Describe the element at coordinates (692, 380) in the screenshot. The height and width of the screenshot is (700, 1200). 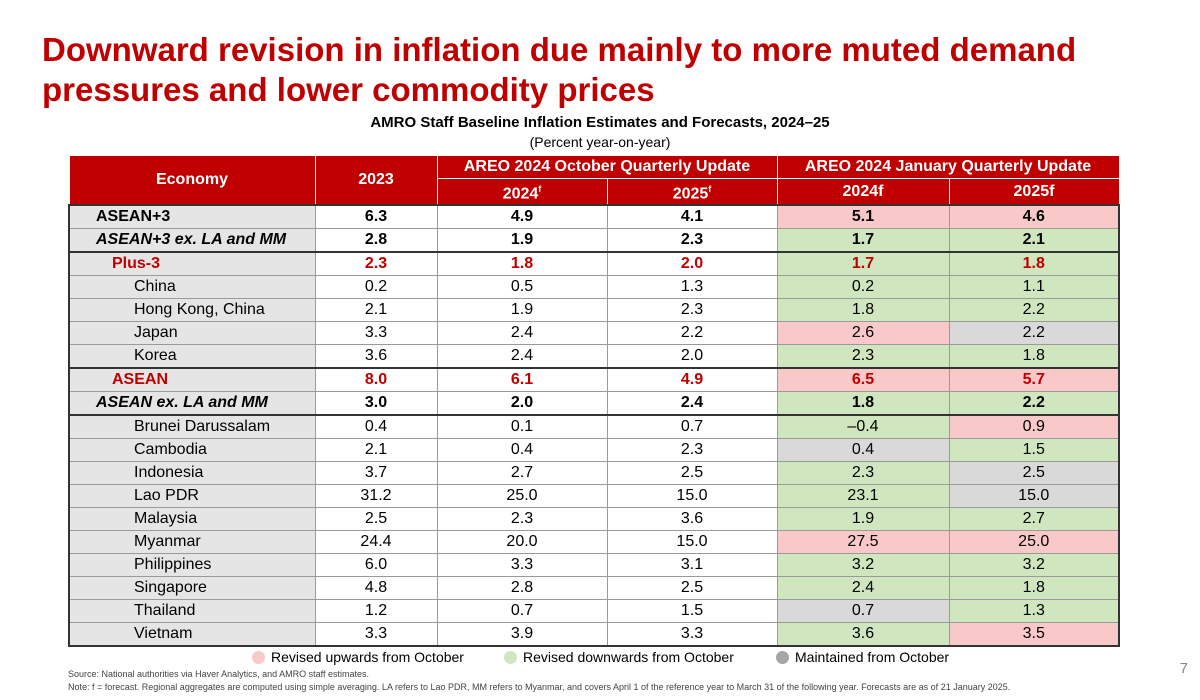
I see `value-oct-2025: 4.9` at that location.